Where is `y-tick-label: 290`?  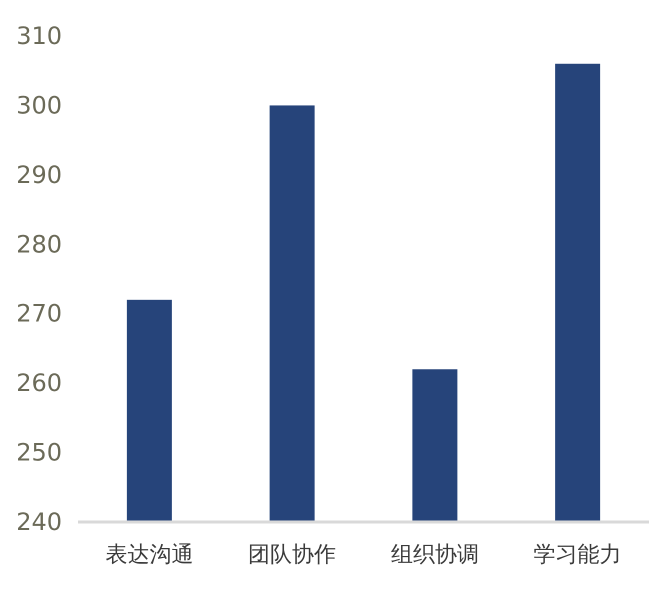
y-tick-label: 290 is located at coordinates (39, 174).